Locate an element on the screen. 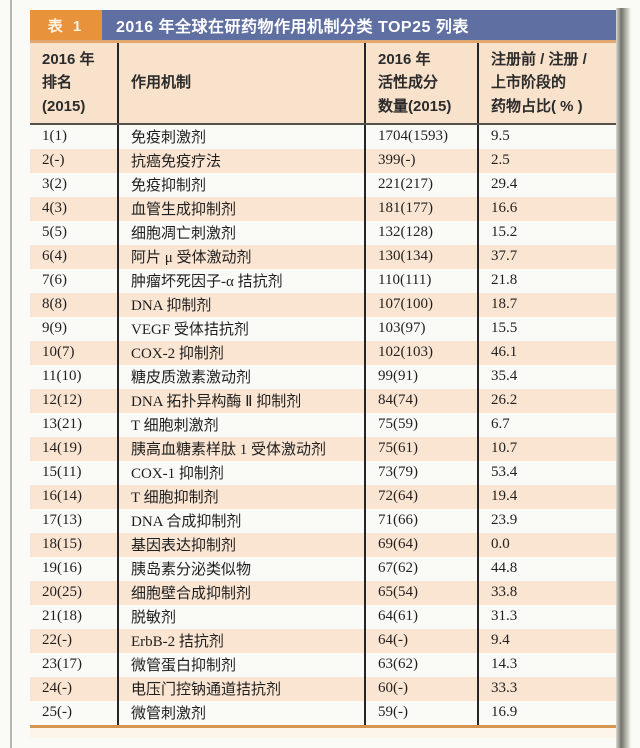 This screenshot has width=640, height=748. count-cell: 103(97) is located at coordinates (422, 328).